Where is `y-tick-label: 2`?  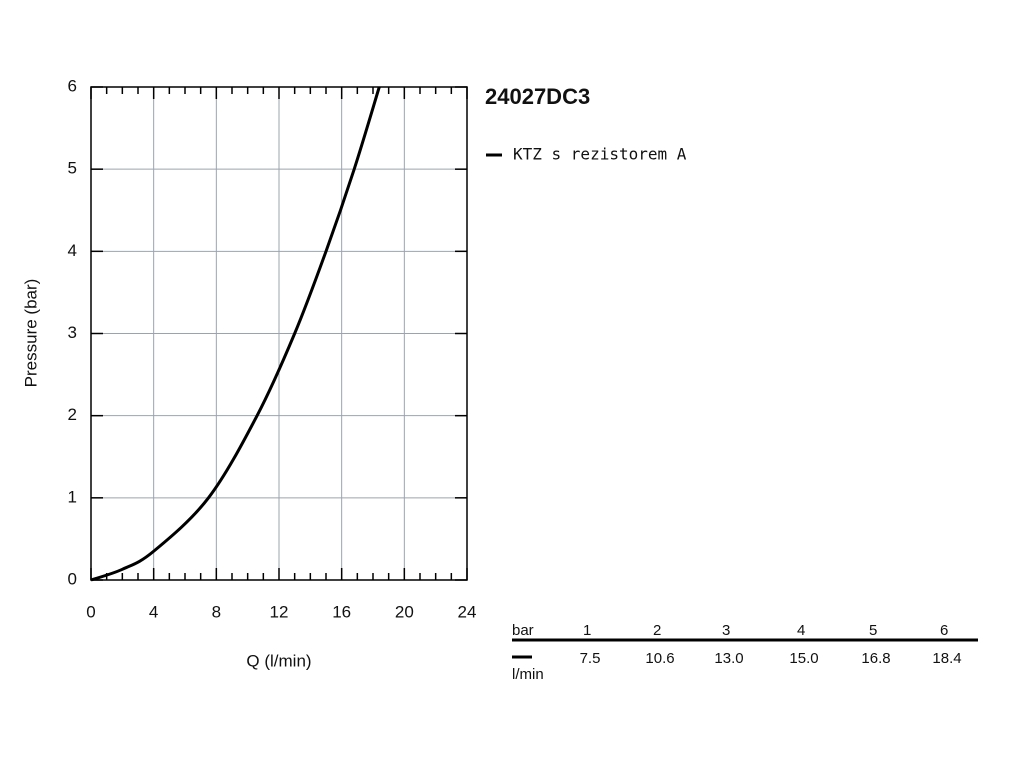
y-tick-label: 2 is located at coordinates (72, 414).